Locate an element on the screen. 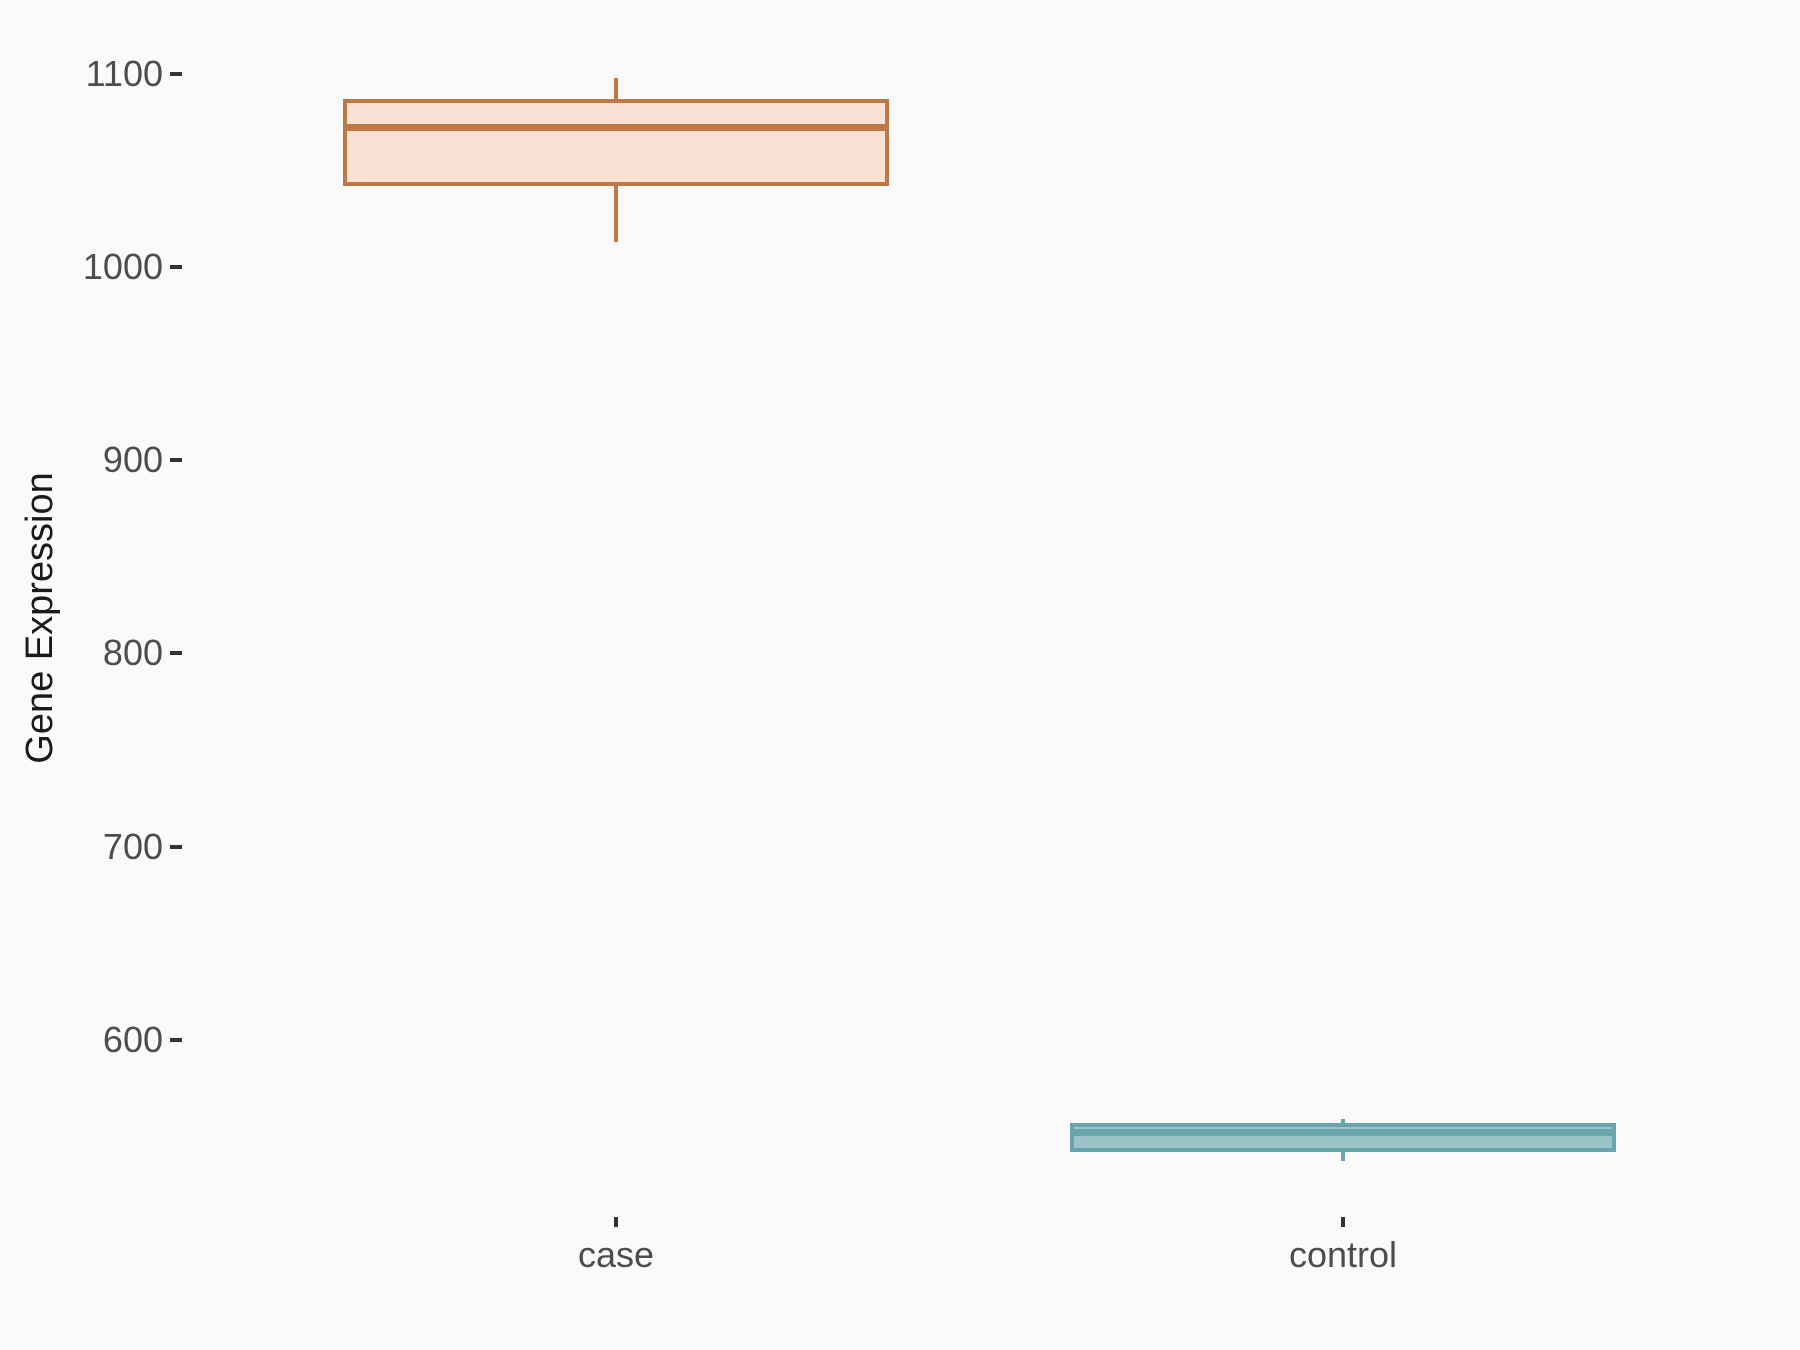 The image size is (1800, 1350). box-control is located at coordinates (1343, 1137).